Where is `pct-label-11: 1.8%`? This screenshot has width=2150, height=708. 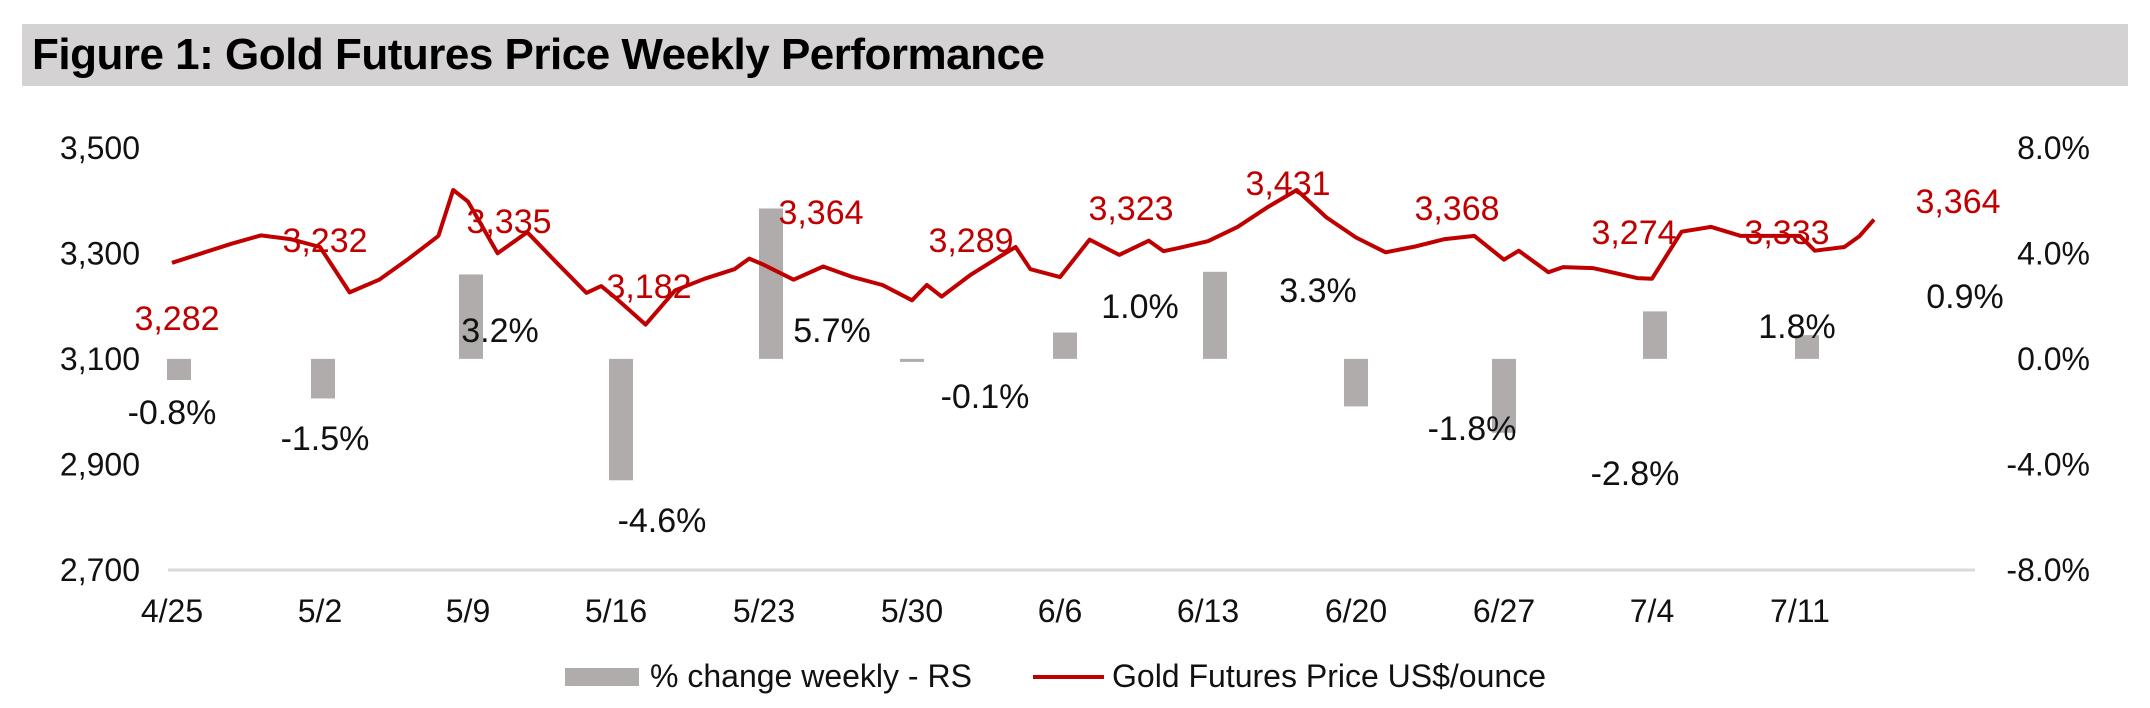 pct-label-11: 1.8% is located at coordinates (1797, 327).